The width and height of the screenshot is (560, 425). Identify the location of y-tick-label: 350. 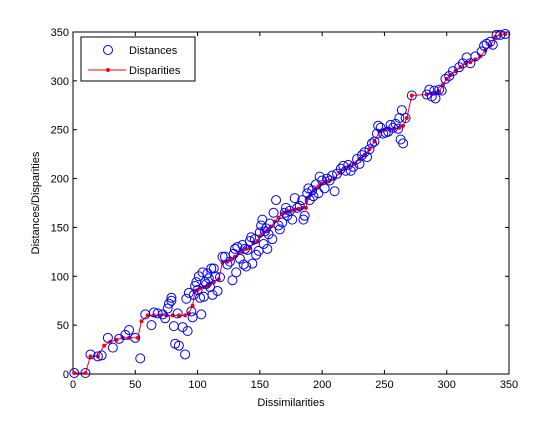
(60, 33).